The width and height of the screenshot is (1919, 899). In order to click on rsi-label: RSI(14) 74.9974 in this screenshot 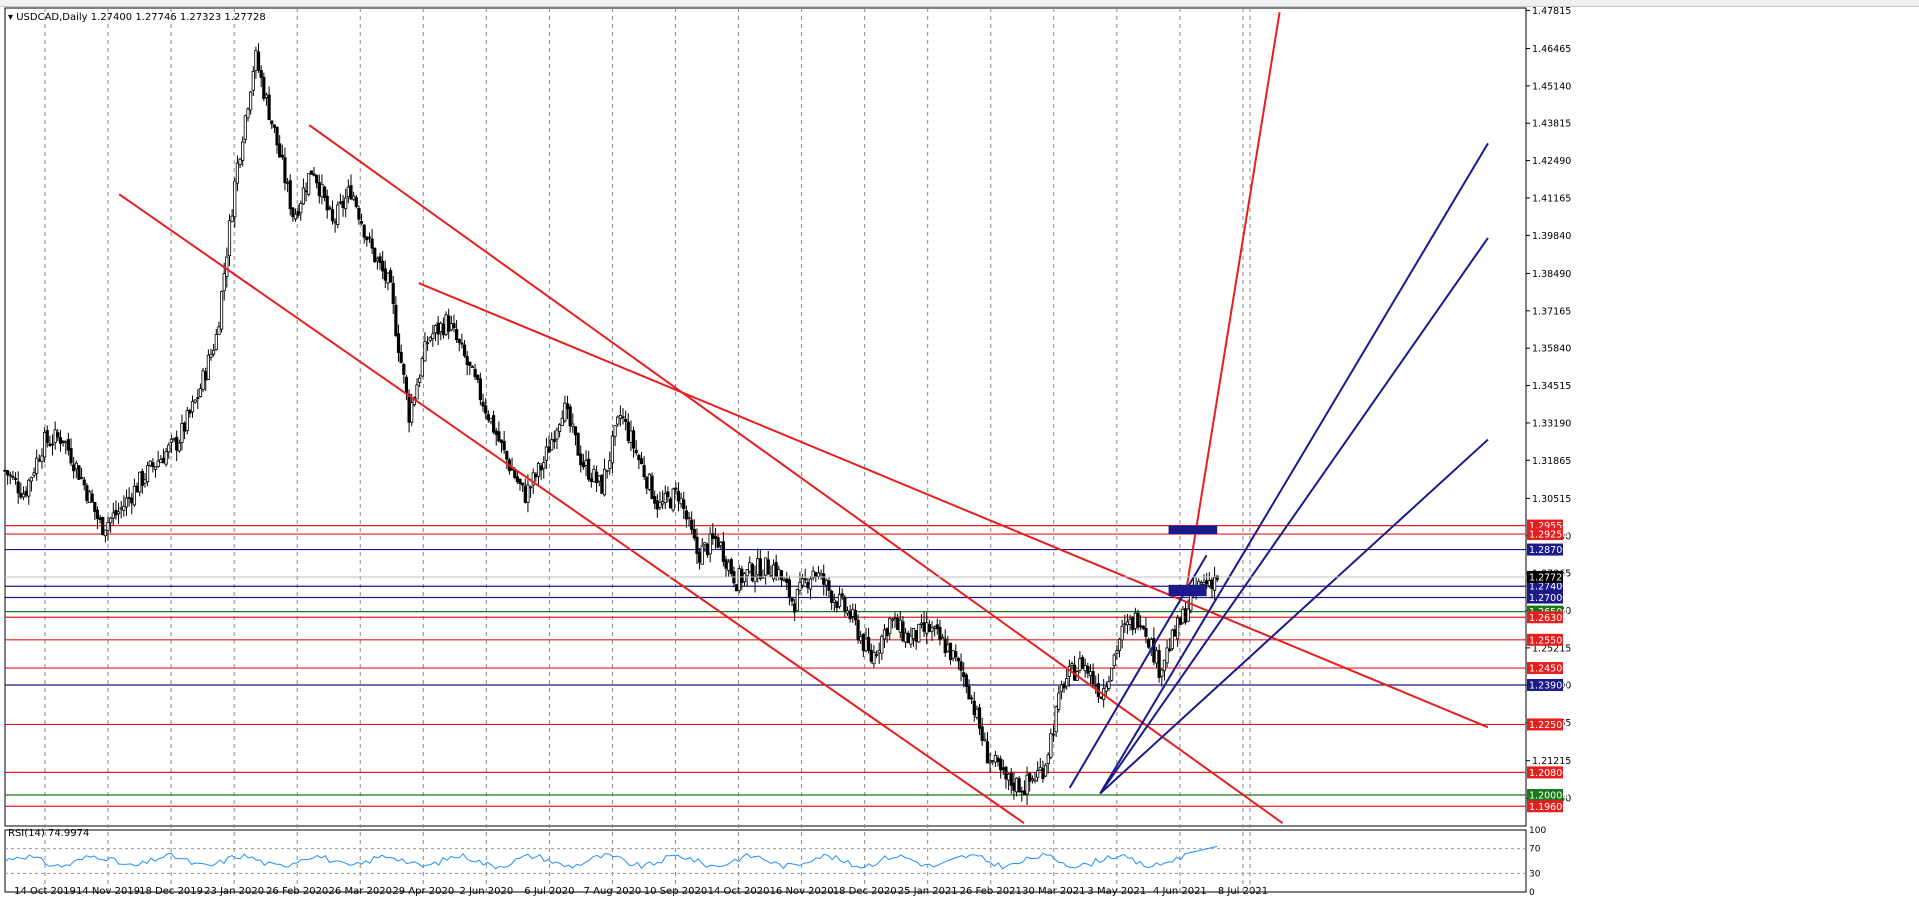, I will do `click(49, 833)`.